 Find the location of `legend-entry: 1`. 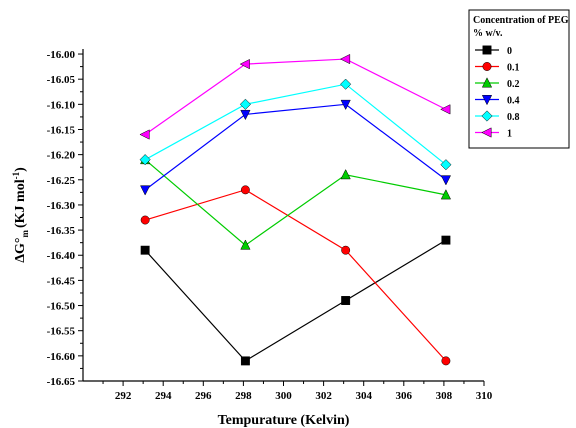

legend-entry: 1 is located at coordinates (493, 133).